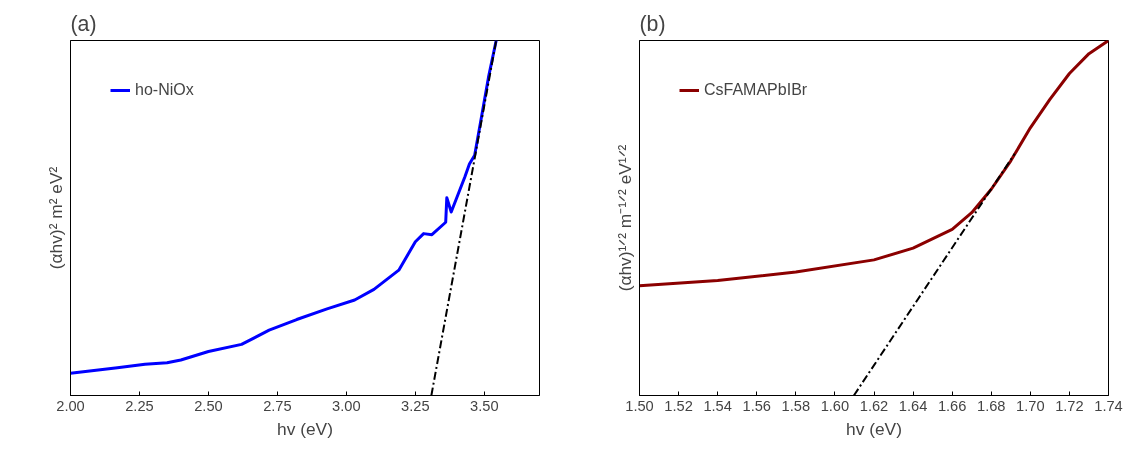  Describe the element at coordinates (346, 405) in the screenshot. I see `x-tick-label: 3.00` at that location.